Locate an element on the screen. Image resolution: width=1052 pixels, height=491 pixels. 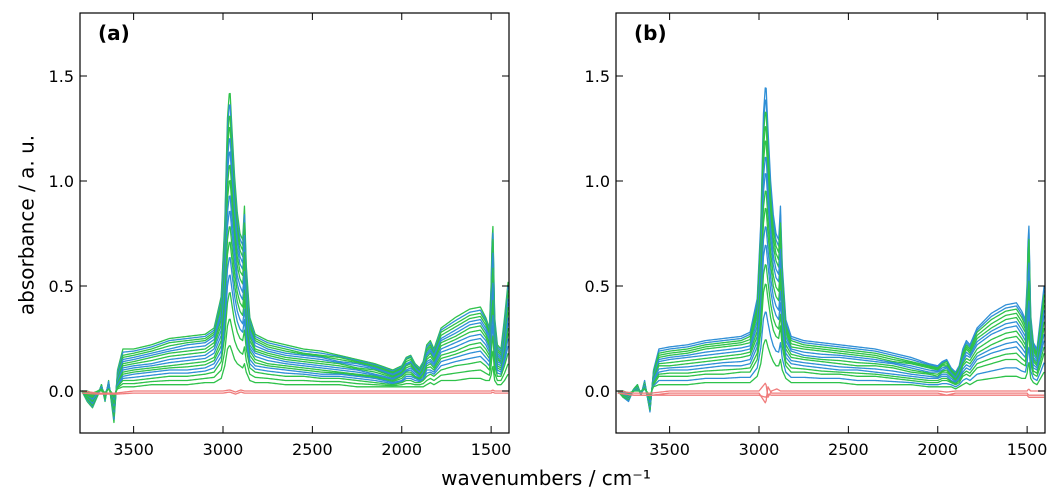
x-axis-label: wavenumbers / cm⁻¹ is located at coordinates (546, 478).